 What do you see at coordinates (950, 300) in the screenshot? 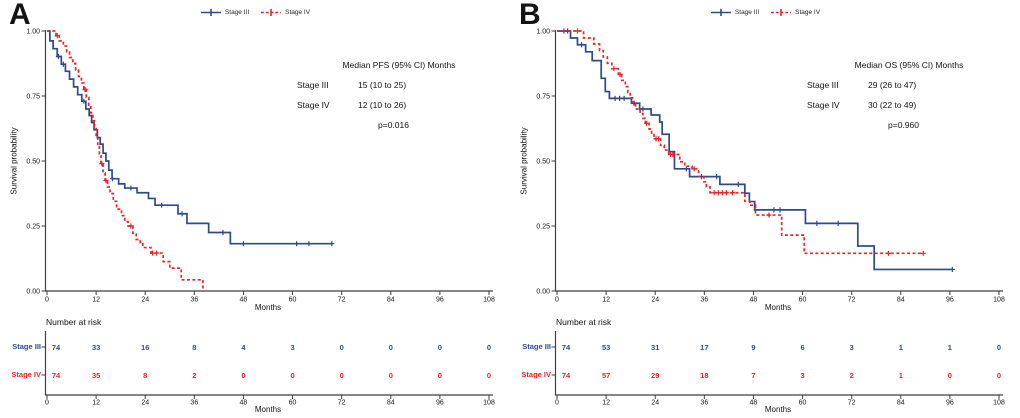
I see `x-tick-label: 96` at bounding box center [950, 300].